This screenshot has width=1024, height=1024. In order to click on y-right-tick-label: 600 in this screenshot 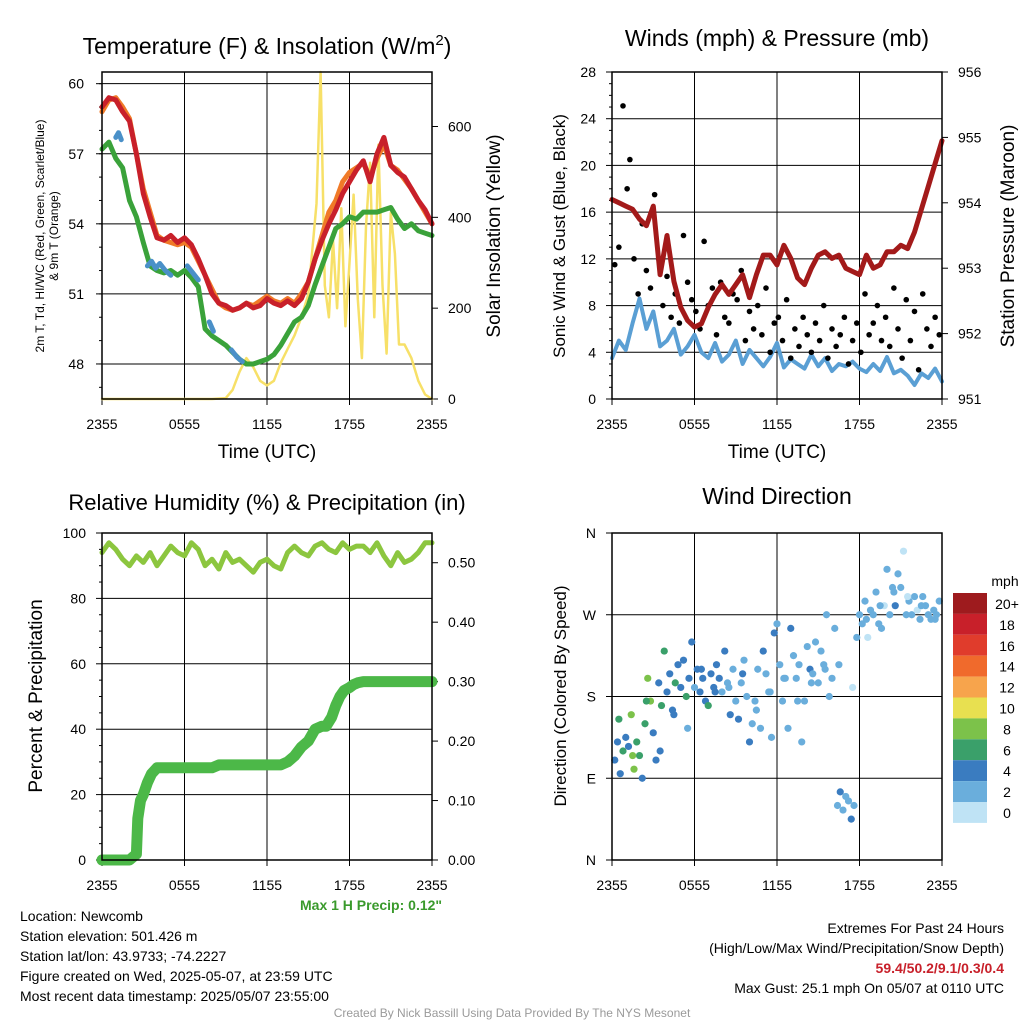, I will do `click(460, 127)`.